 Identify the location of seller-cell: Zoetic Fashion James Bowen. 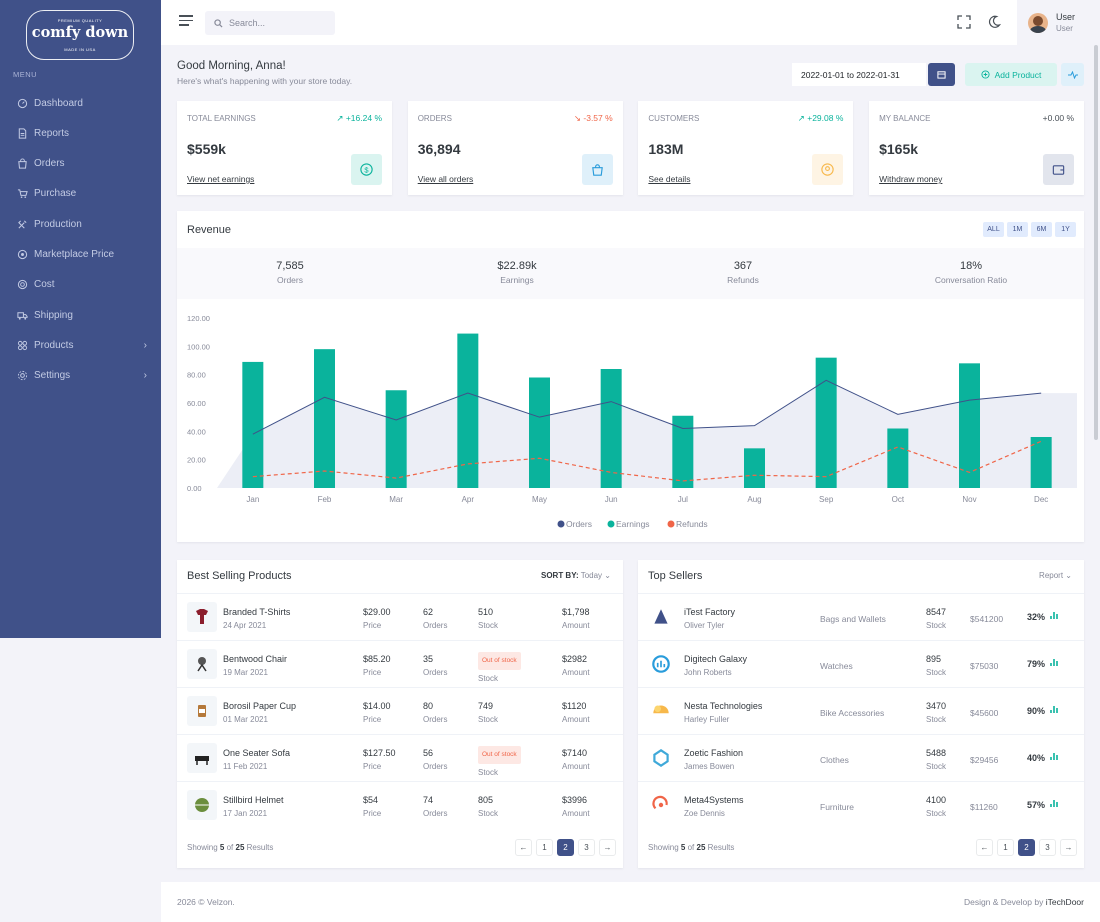
(713, 760).